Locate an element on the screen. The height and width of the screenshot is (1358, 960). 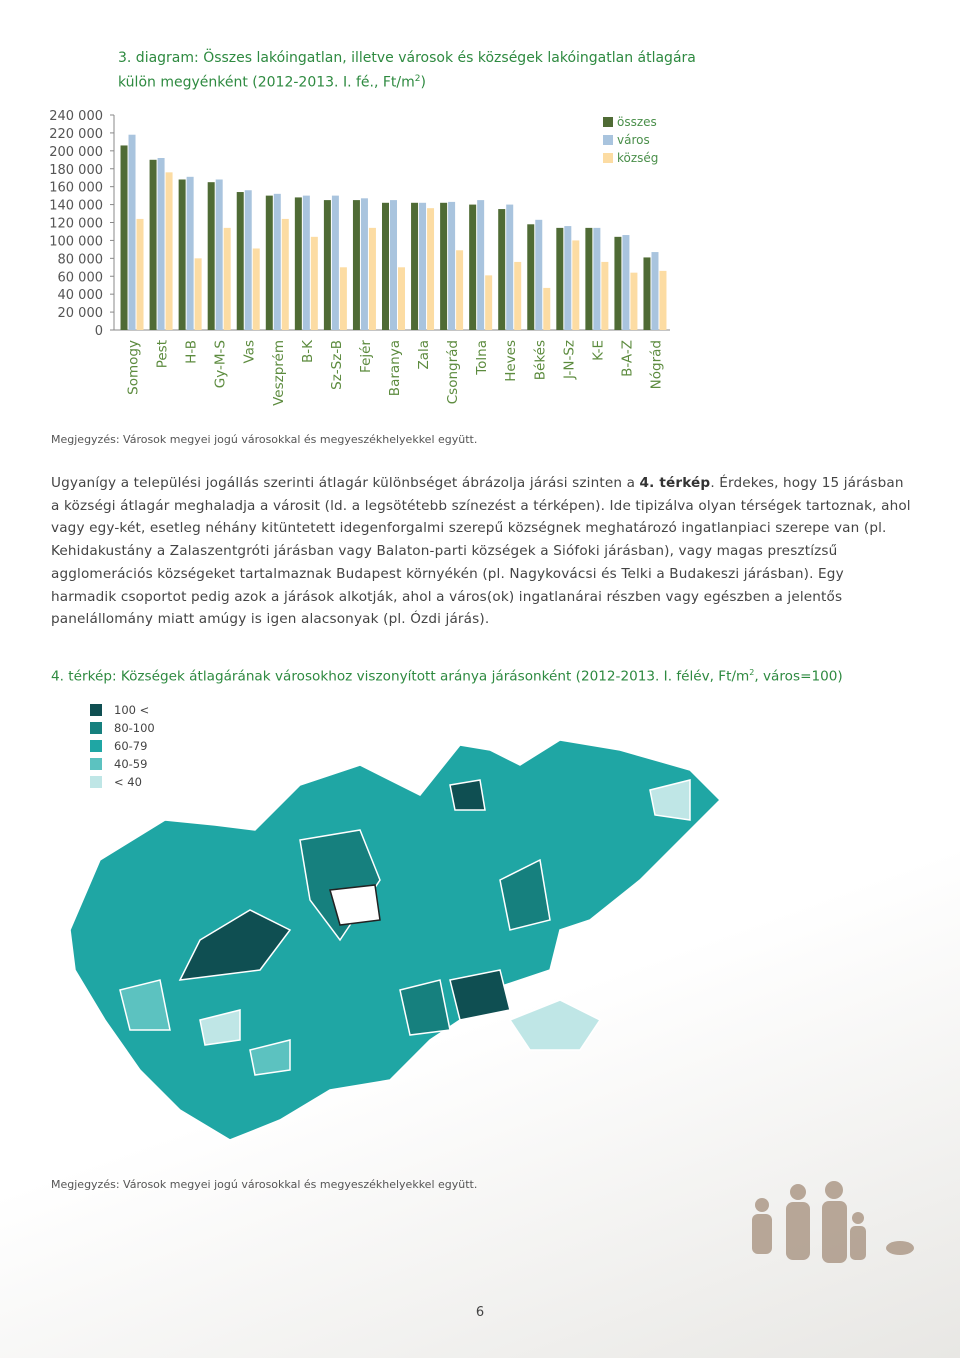
x-tick-label: Nógrád is located at coordinates (656, 364).